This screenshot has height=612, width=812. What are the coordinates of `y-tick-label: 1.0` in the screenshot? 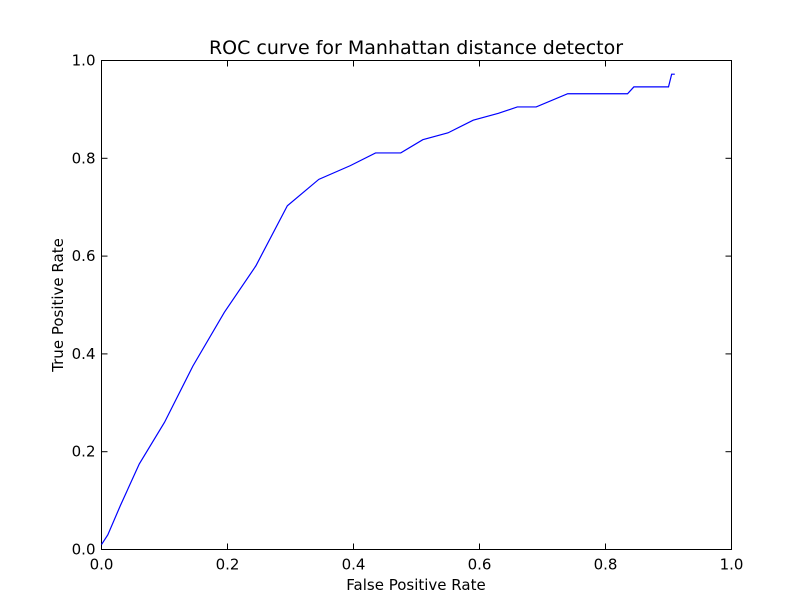 It's located at (84, 61).